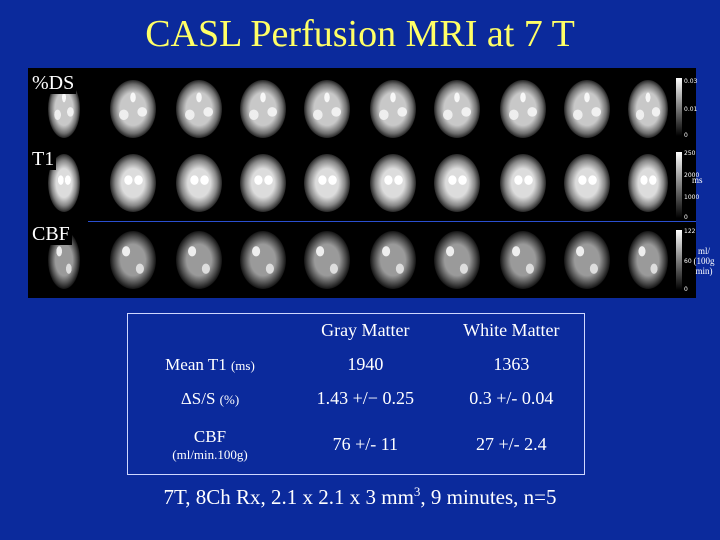  What do you see at coordinates (242, 365) in the screenshot?
I see `row-unit: (ms)` at bounding box center [242, 365].